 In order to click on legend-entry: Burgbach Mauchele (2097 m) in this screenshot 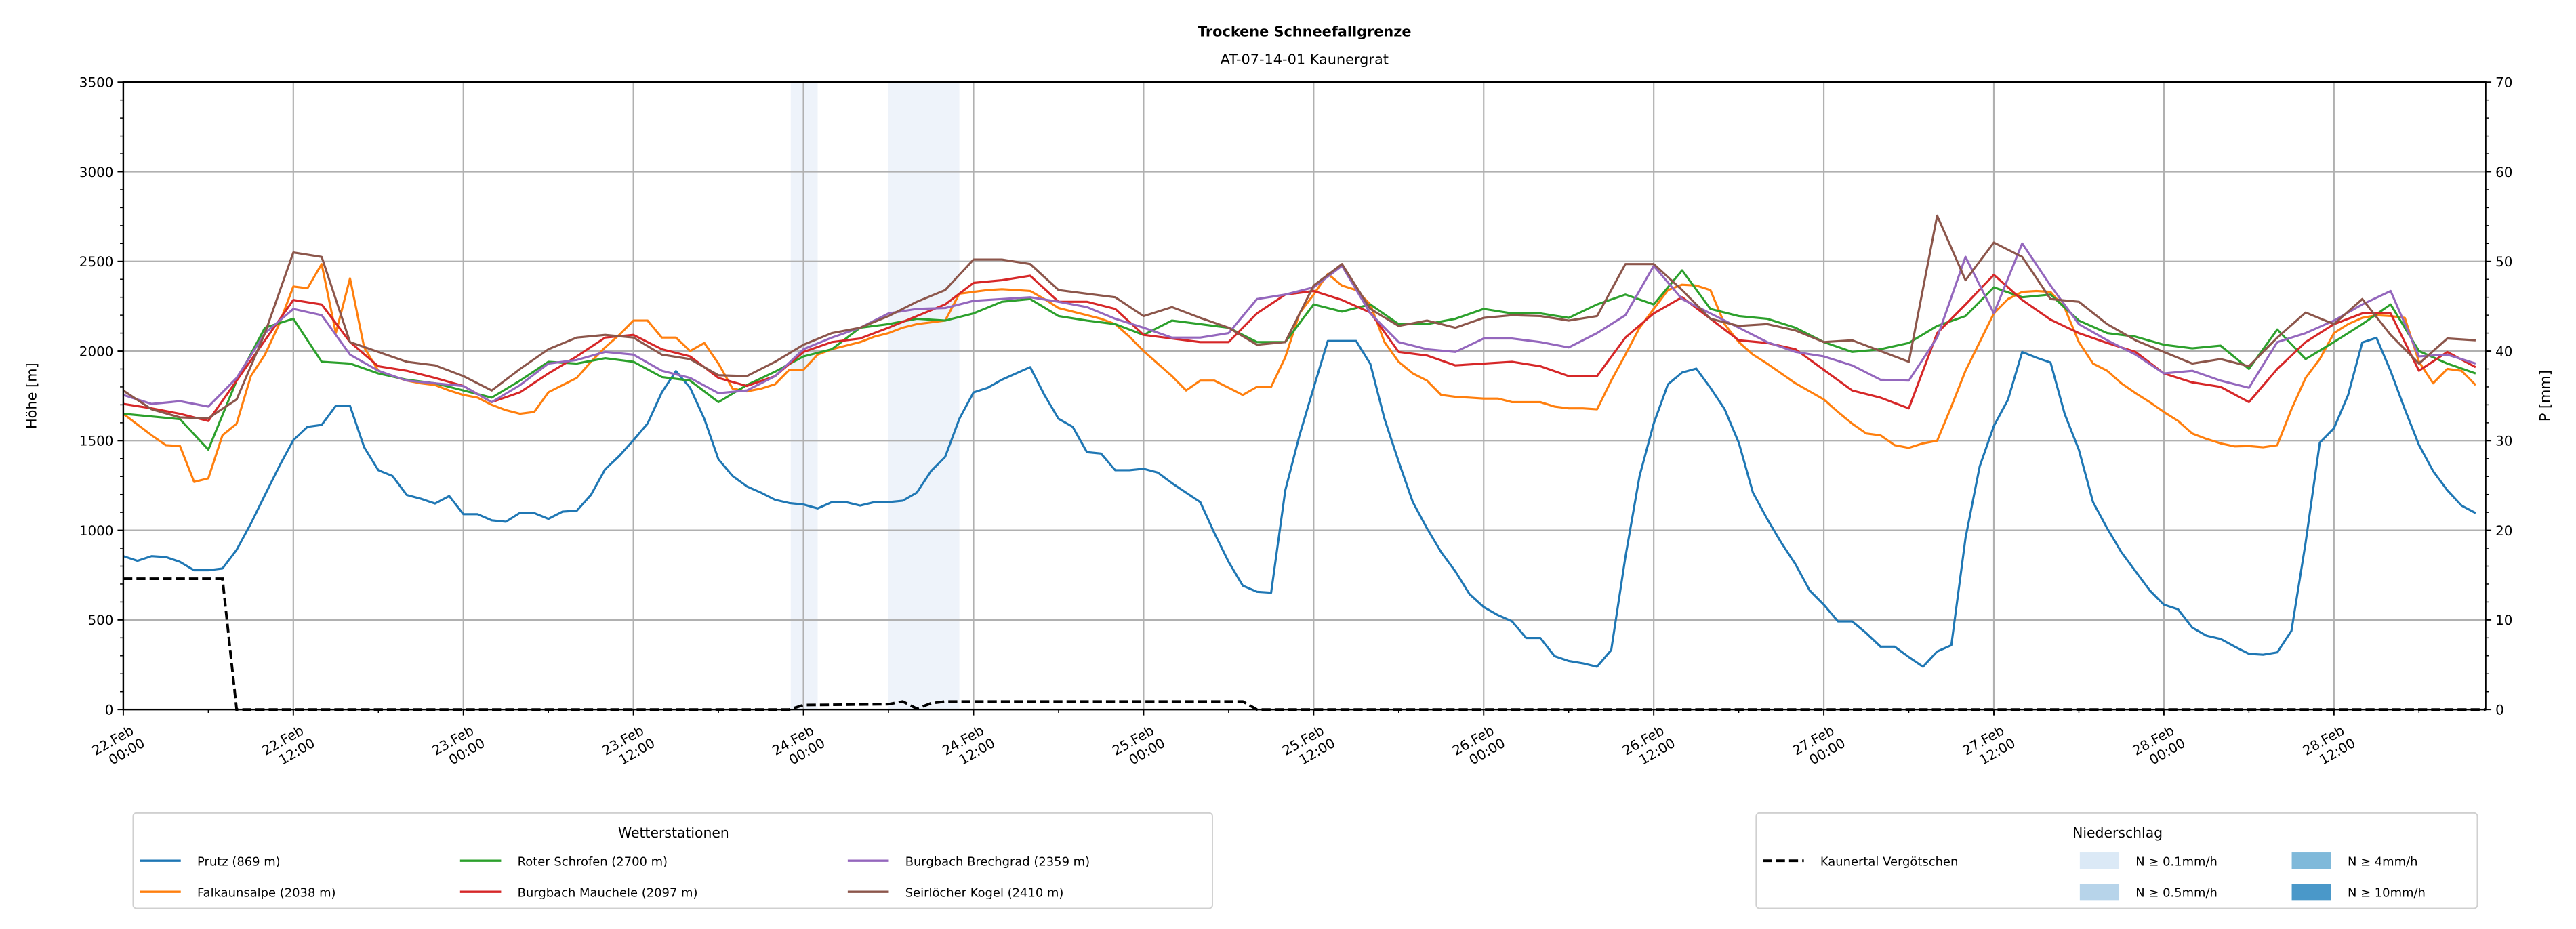, I will do `click(579, 893)`.